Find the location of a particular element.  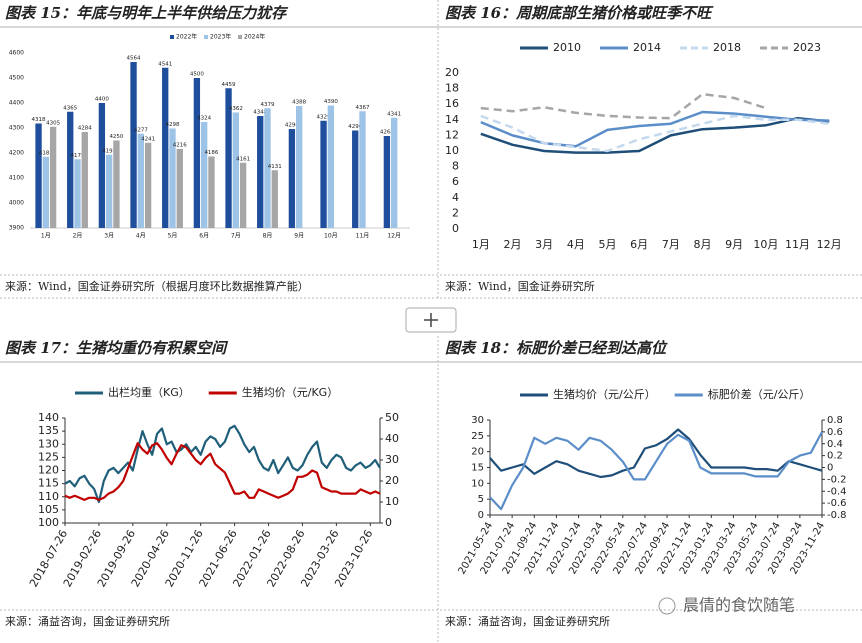

y-tick-label: 135 is located at coordinates (48, 430).